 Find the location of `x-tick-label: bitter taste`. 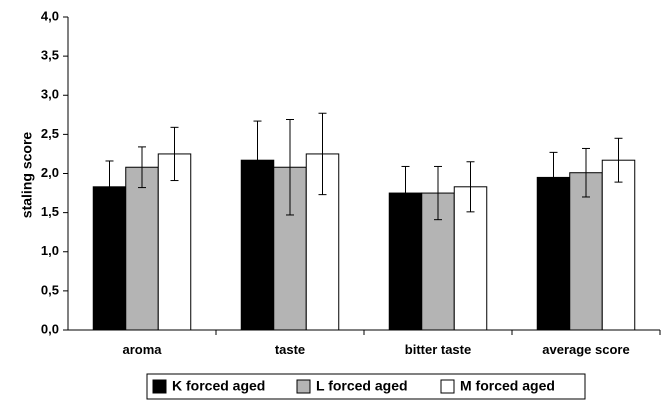

x-tick-label: bitter taste is located at coordinates (438, 349).